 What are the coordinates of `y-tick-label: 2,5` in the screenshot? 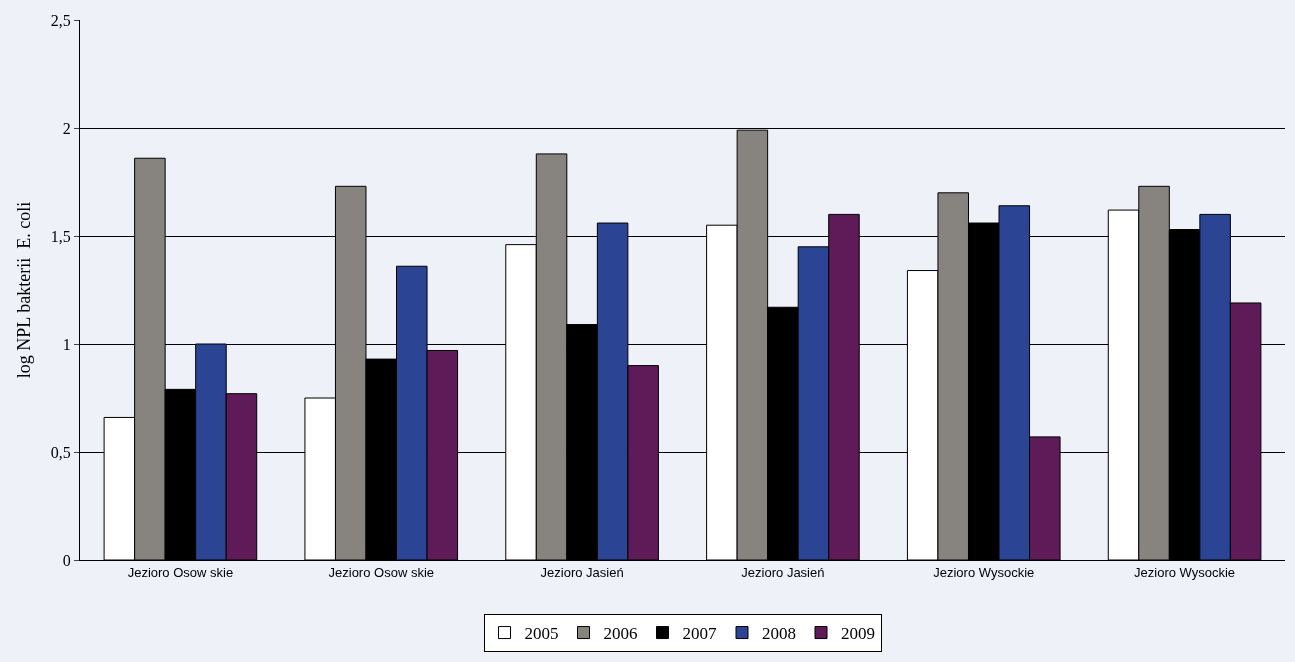 It's located at (60, 20).